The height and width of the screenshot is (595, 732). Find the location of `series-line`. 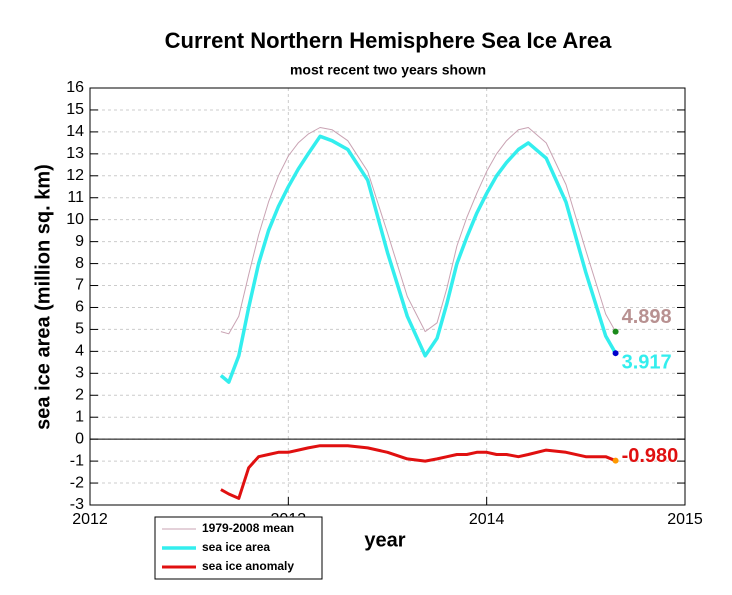

series-line is located at coordinates (418, 472).